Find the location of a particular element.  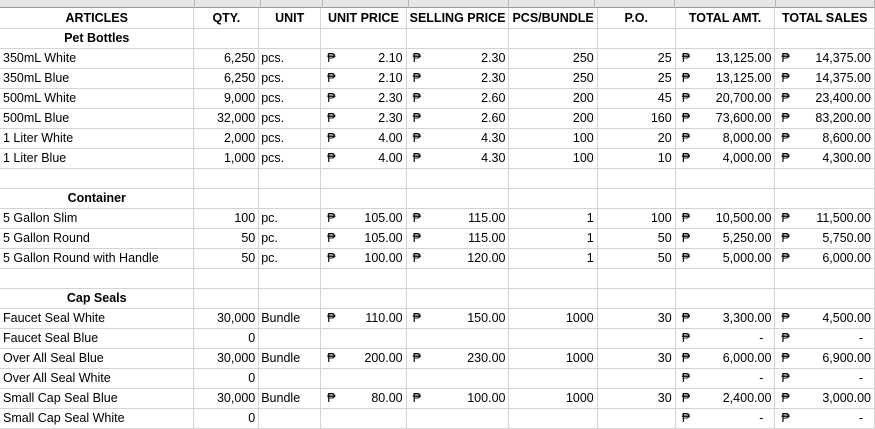

header-total-amt: TOTAL AMT. is located at coordinates (725, 18).